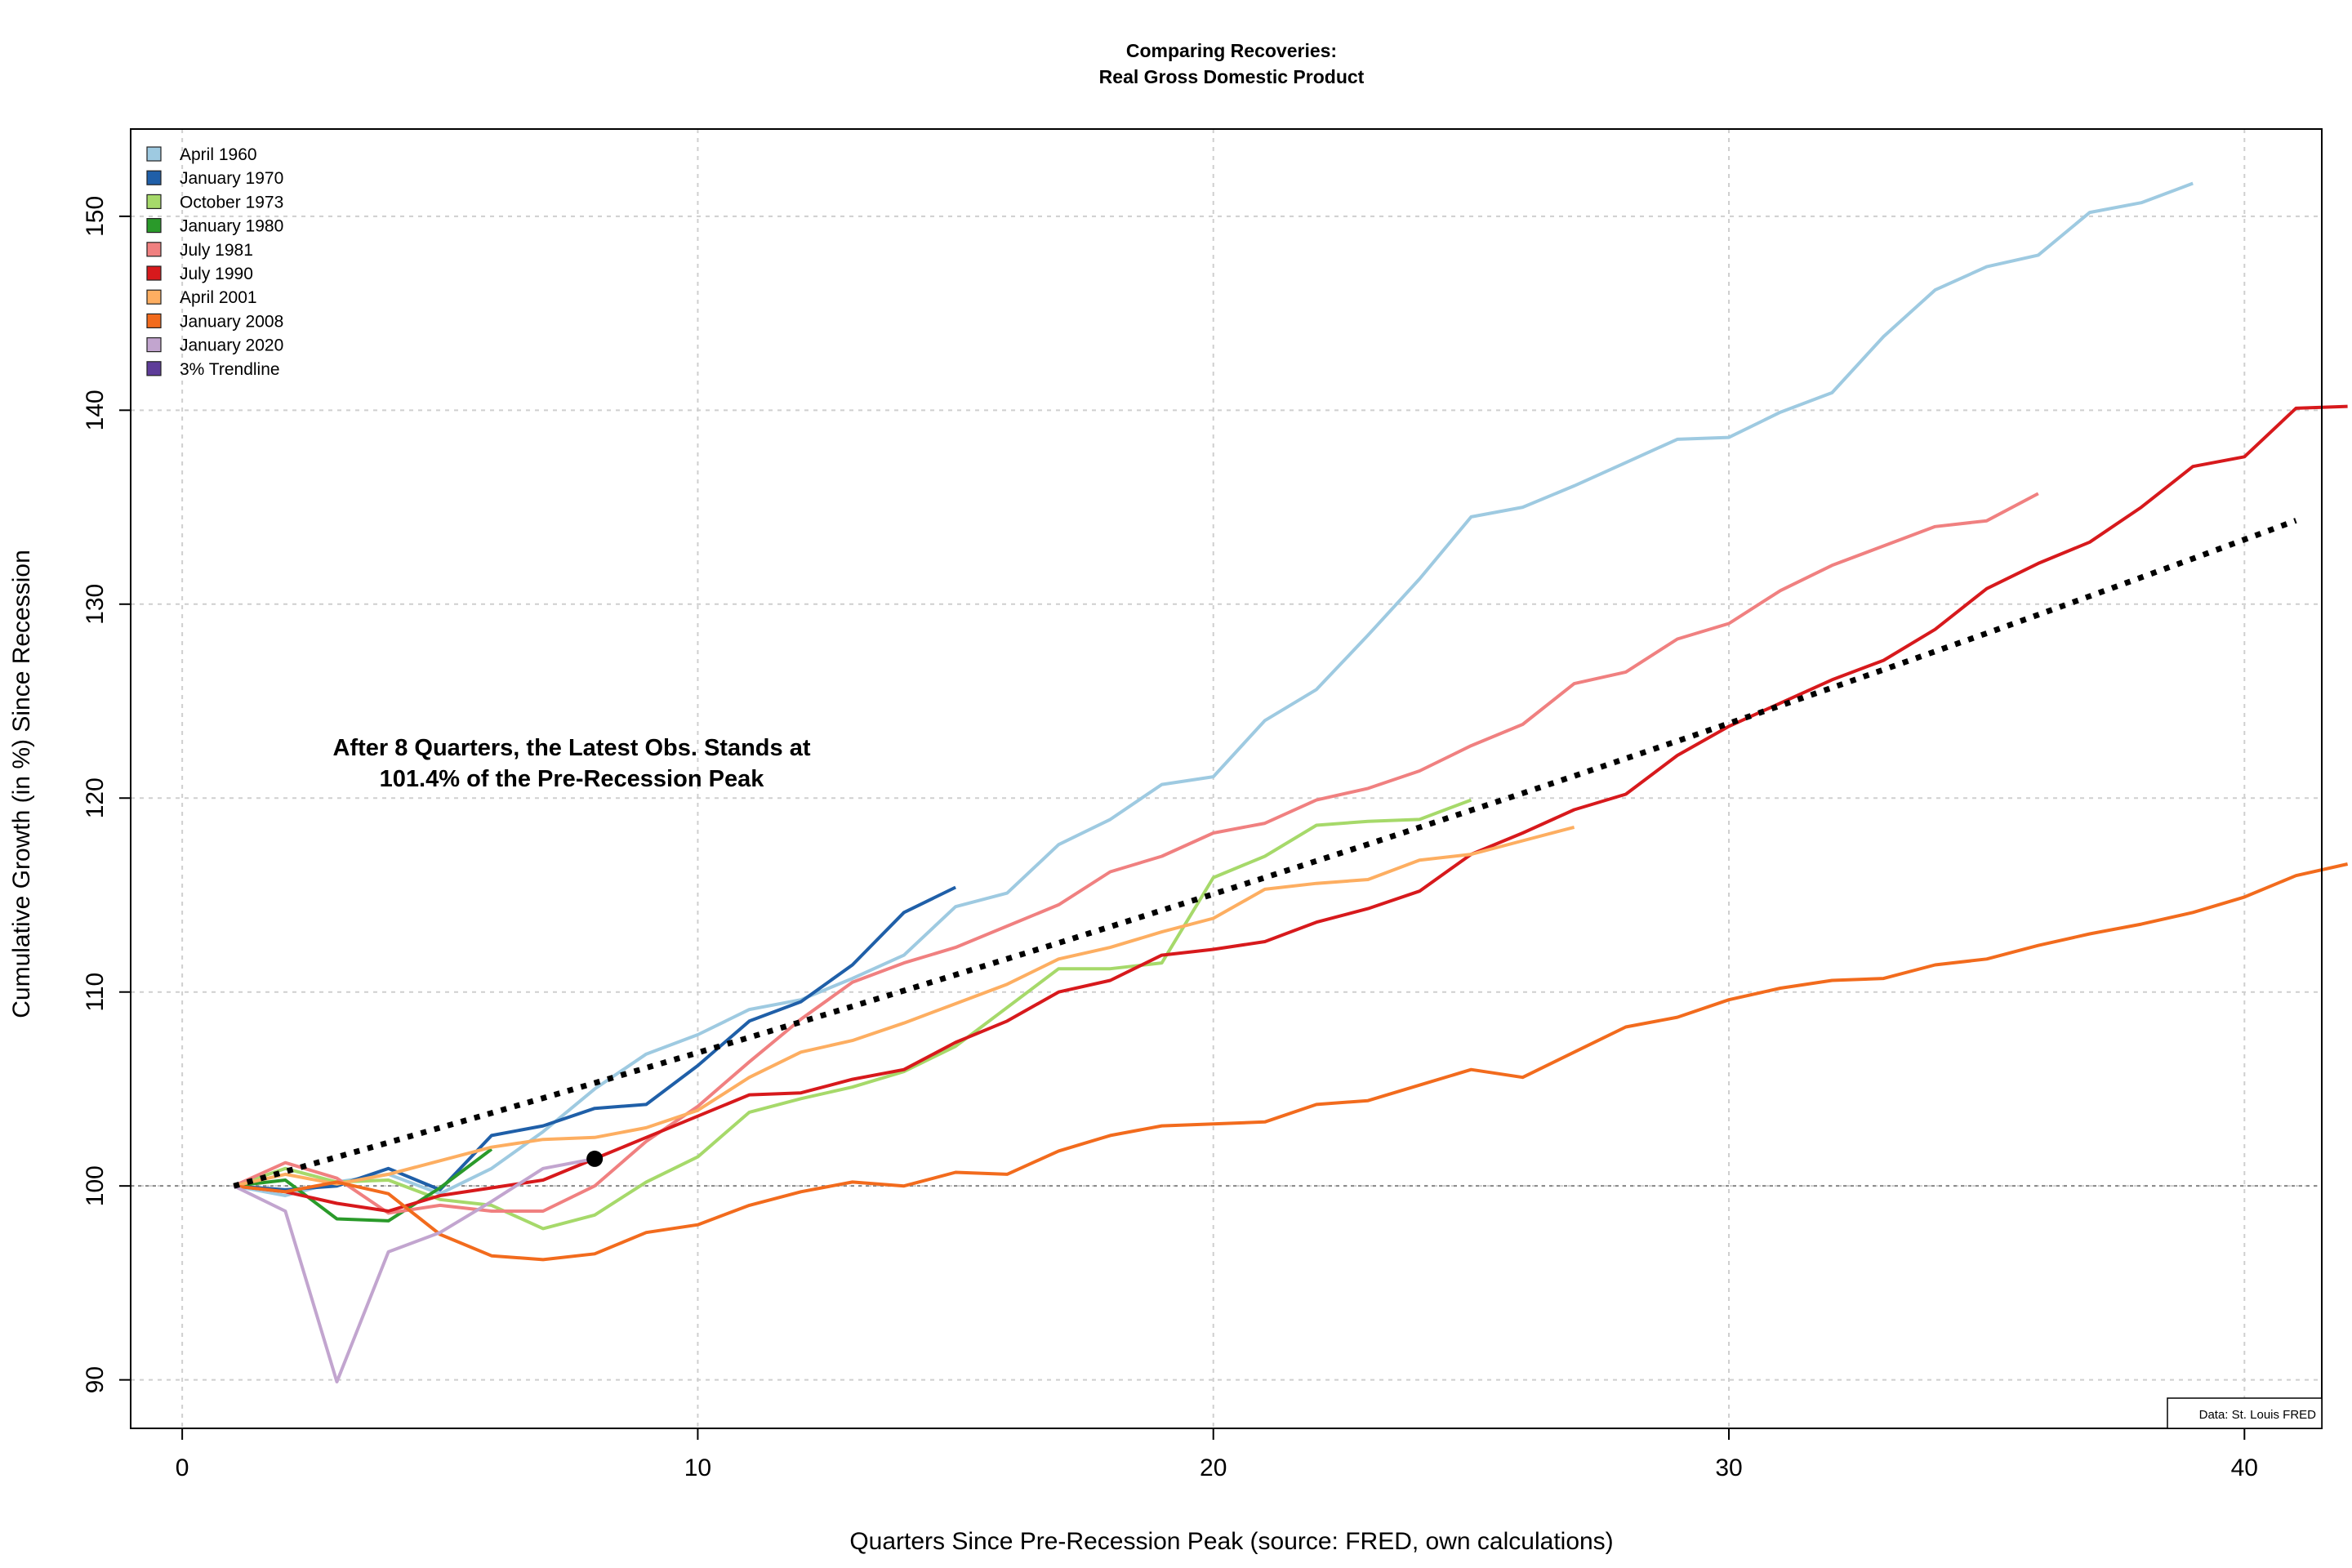 The width and height of the screenshot is (2352, 1568). Describe the element at coordinates (218, 297) in the screenshot. I see `legend-label-april-2001: April 2001` at that location.